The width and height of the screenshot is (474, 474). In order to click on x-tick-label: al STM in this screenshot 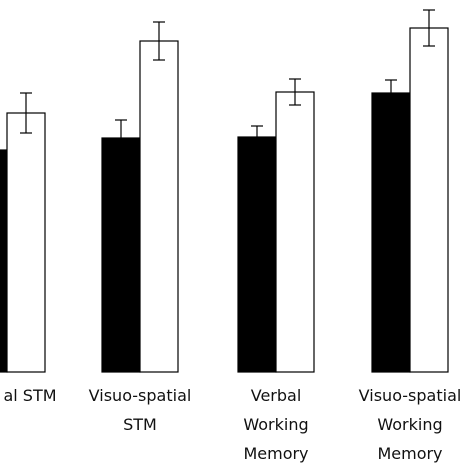, I will do `click(29, 395)`.